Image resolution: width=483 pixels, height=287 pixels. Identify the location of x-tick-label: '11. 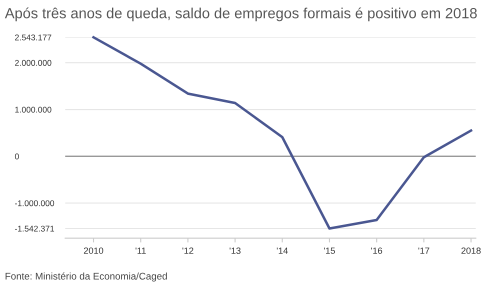
(141, 251).